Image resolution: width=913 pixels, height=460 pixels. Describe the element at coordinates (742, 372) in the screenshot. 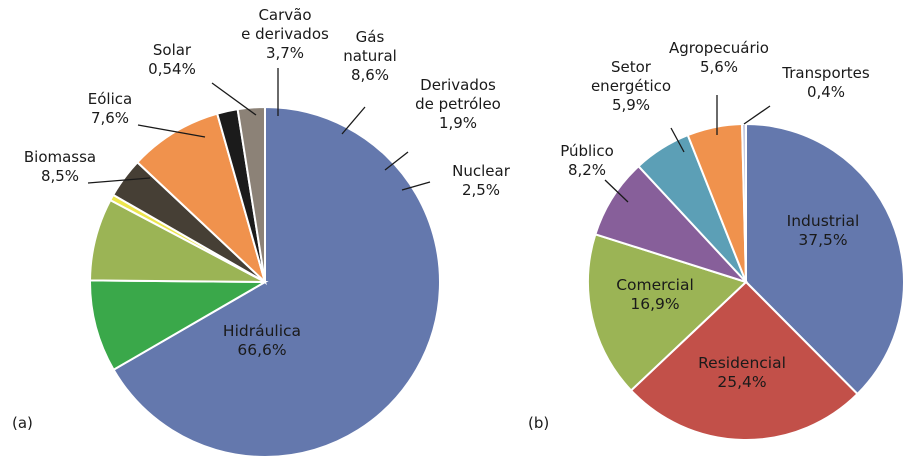

I see `slice-label-residencial: Residencial 25,4%` at that location.